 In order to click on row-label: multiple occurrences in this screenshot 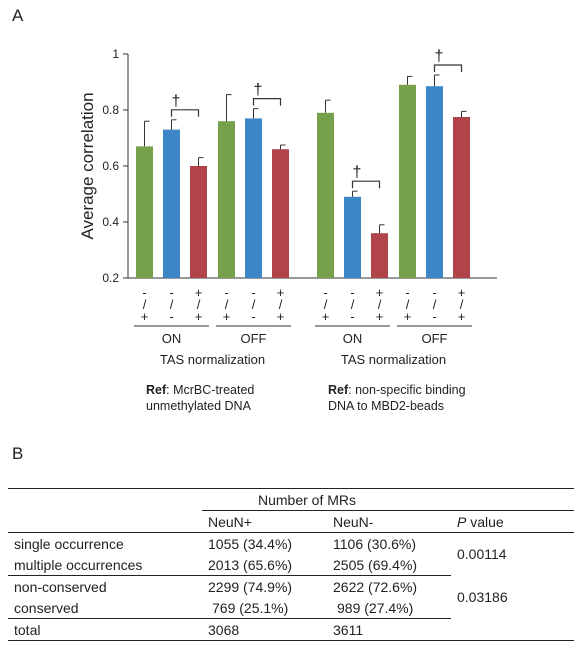, I will do `click(105, 565)`.